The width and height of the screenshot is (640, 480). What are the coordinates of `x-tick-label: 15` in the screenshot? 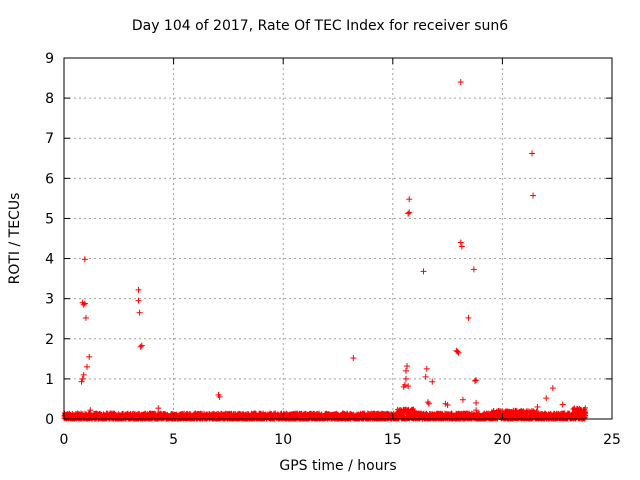 It's located at (393, 440).